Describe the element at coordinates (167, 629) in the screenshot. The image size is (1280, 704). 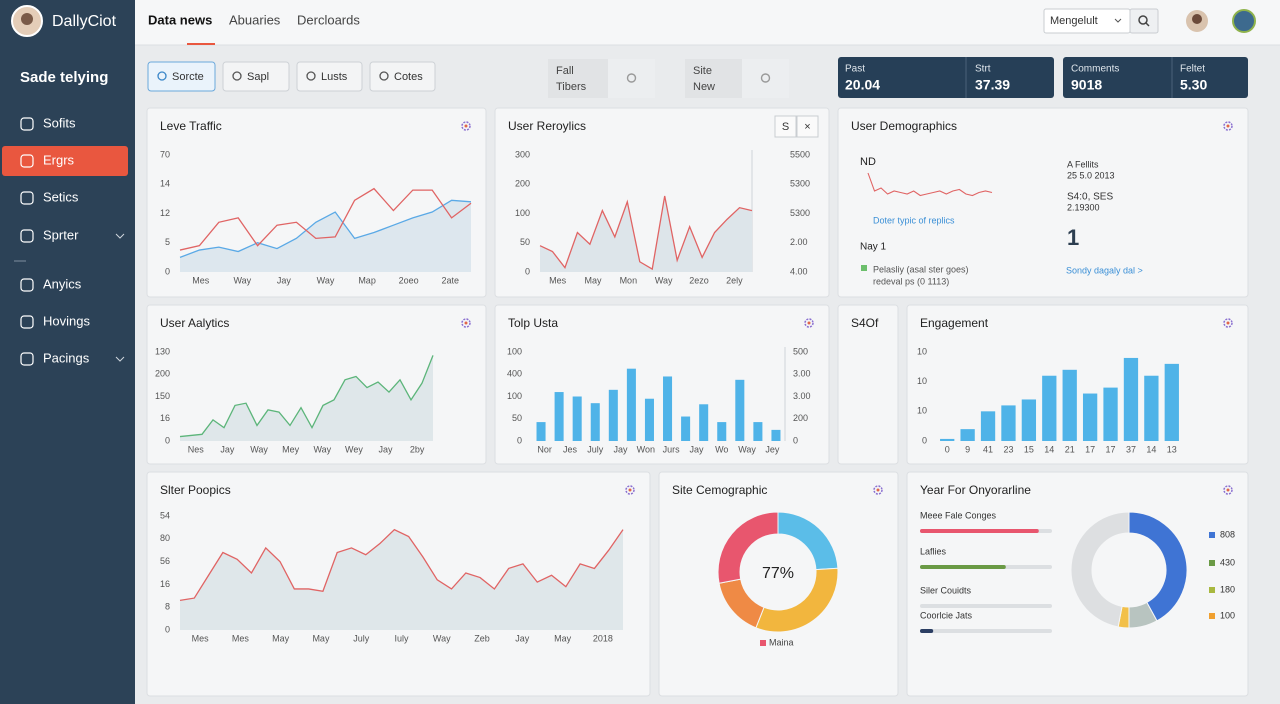
I see `y-tick-label: 0` at that location.